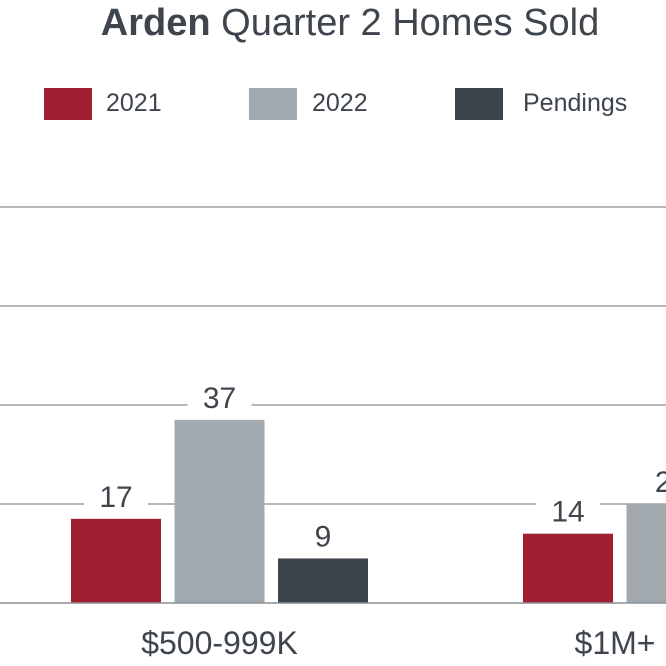 This screenshot has height=666, width=666. What do you see at coordinates (155, 23) in the screenshot?
I see `chart-title-bold: Arden` at bounding box center [155, 23].